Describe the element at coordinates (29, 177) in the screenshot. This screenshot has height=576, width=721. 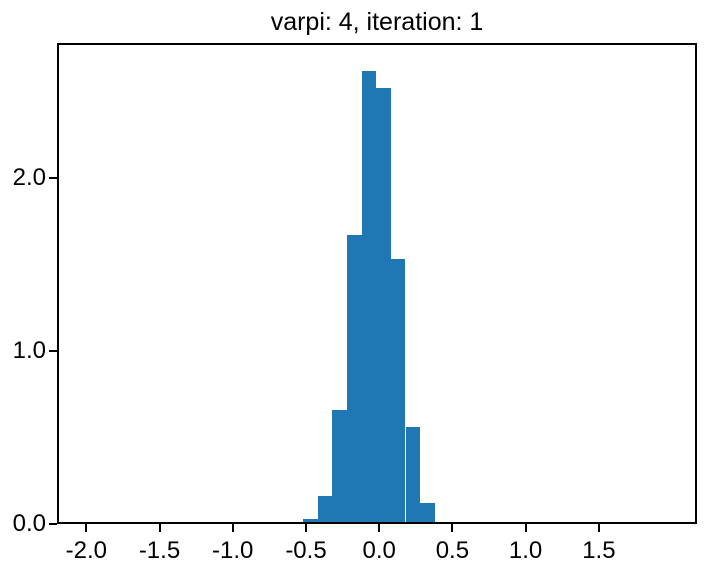
I see `y-axis-tick-label: 2.0` at that location.